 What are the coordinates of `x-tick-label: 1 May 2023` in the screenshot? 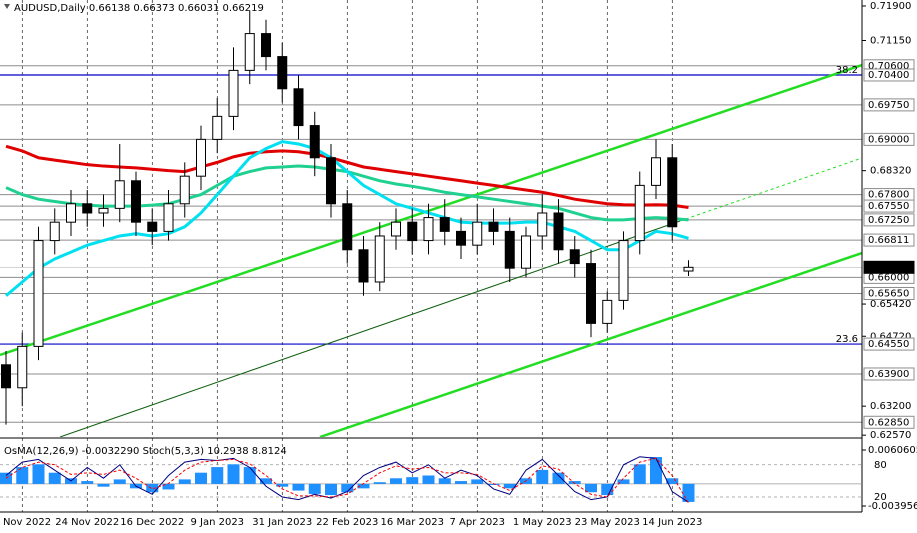 It's located at (542, 522).